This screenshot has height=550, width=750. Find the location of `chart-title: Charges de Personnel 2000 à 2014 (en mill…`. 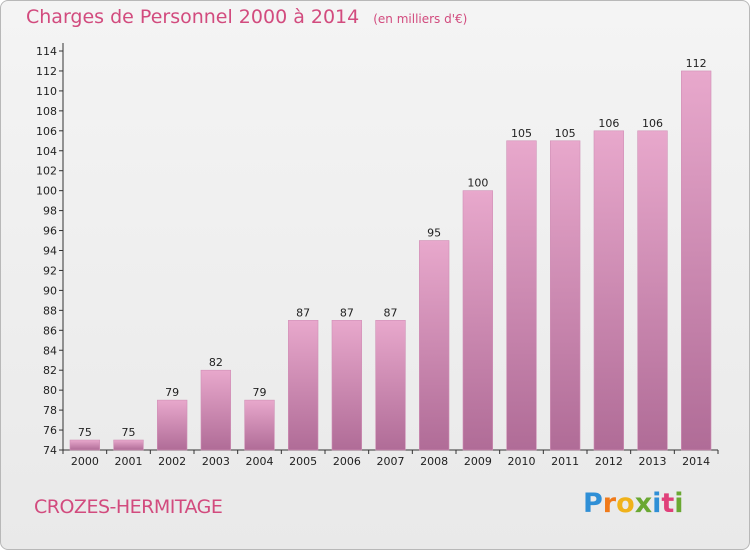

chart-title: Charges de Personnel 2000 à 2014 (en mill… is located at coordinates (246, 17).